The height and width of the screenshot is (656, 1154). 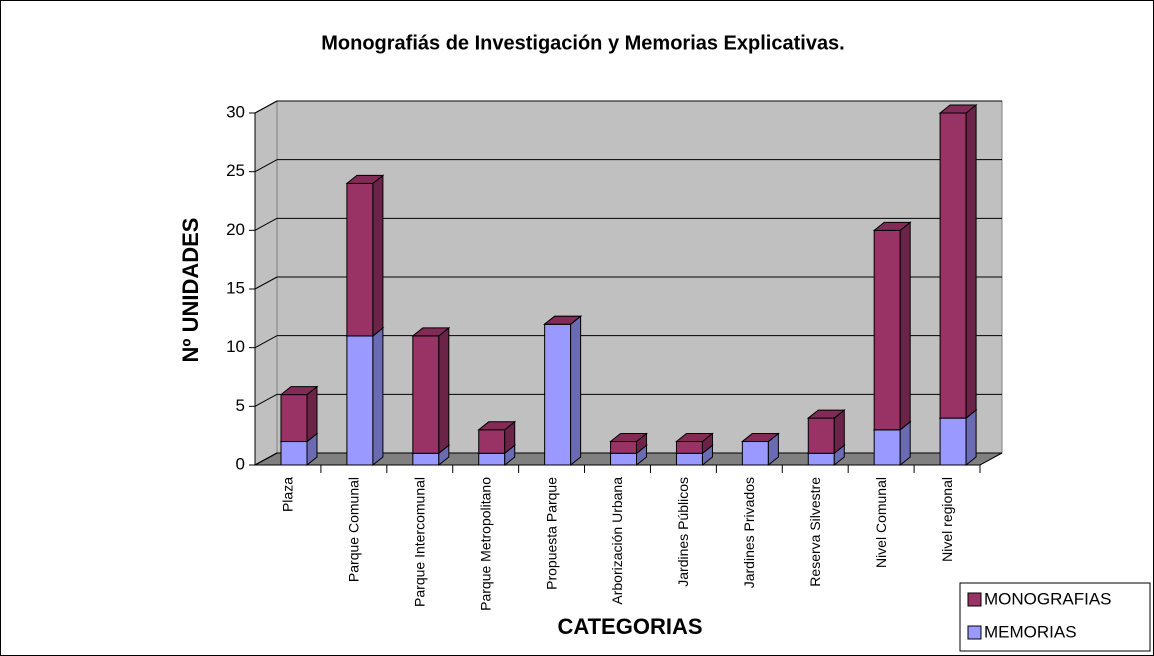 I want to click on x-tick-label: Reserva Silvestre, so click(x=815, y=532).